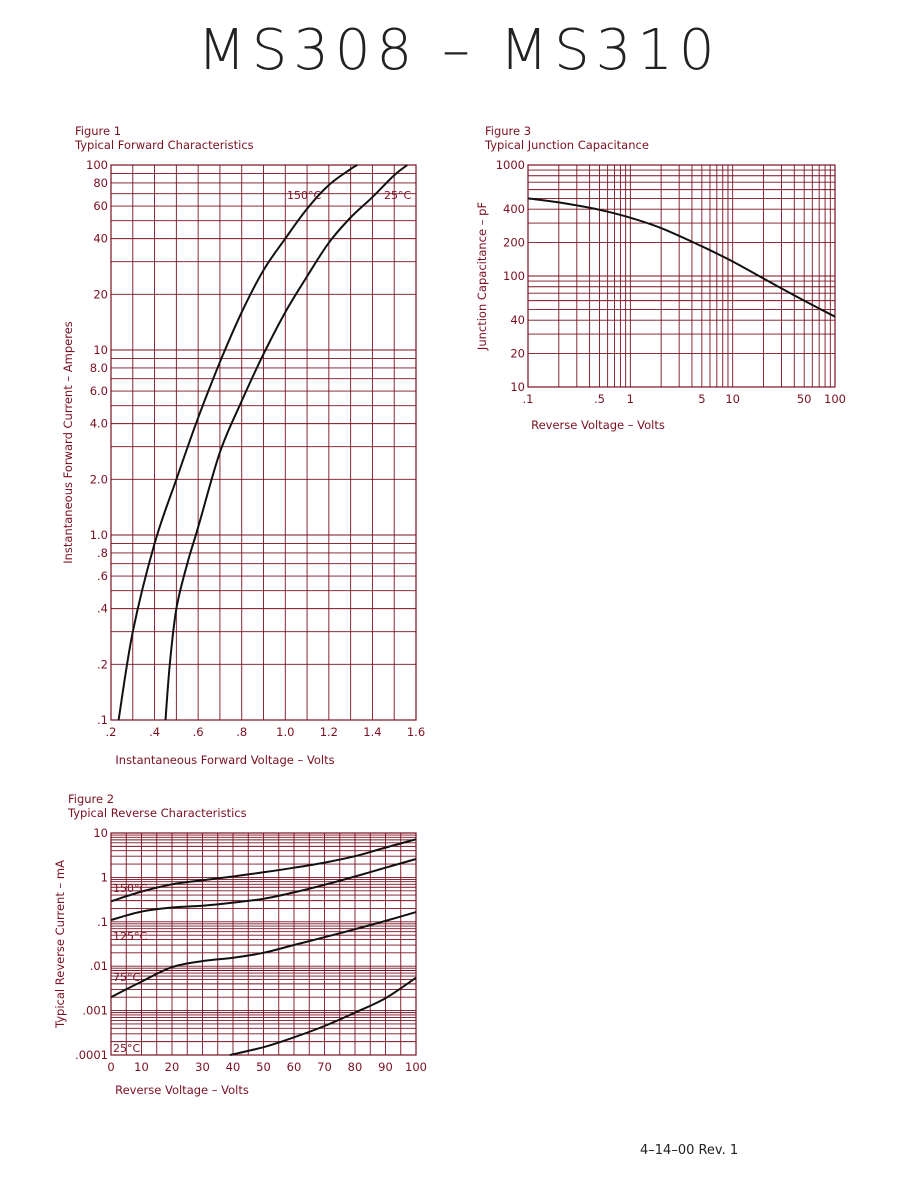 This screenshot has height=1188, width=918. Describe the element at coordinates (397, 195) in the screenshot. I see `fig1-curve-annotation: 25°C` at that location.